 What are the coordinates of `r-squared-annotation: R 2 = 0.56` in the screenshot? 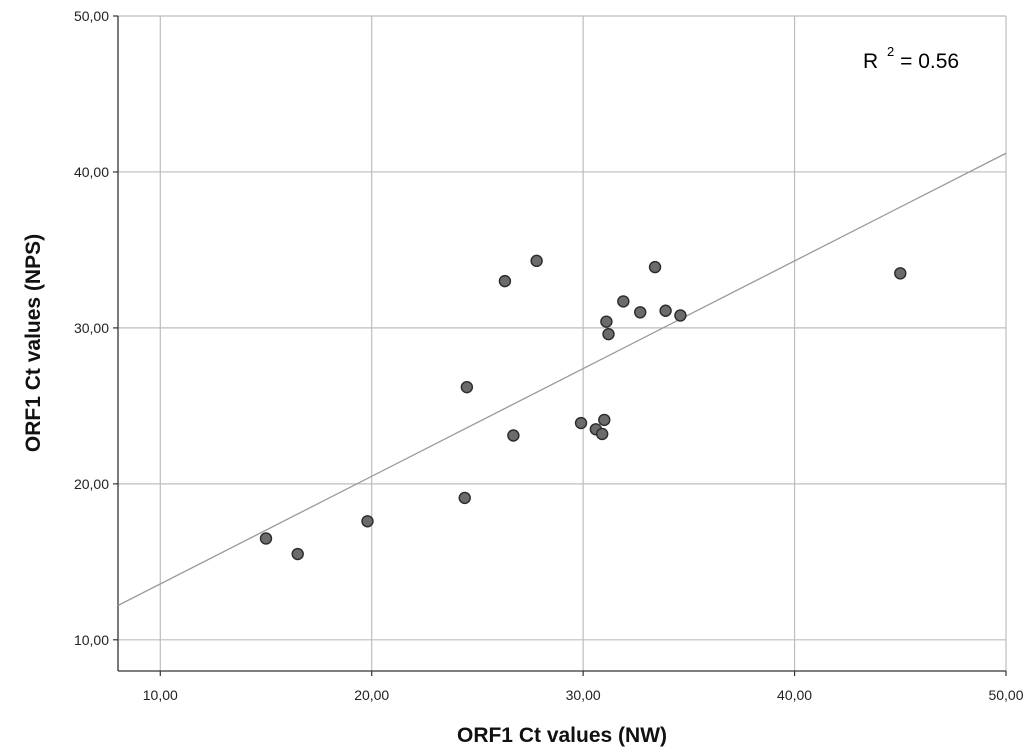 It's located at (911, 55).